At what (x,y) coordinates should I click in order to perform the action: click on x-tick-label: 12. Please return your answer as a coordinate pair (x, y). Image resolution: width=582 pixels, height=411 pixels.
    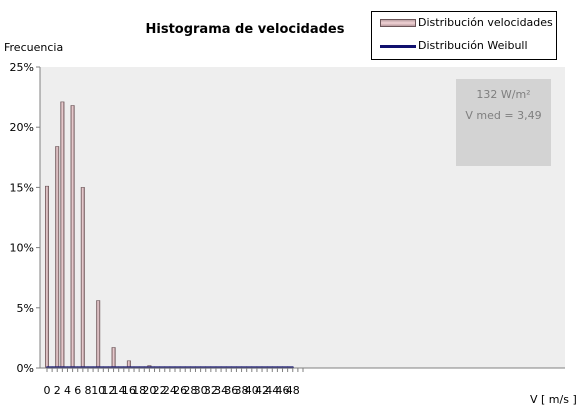
    Looking at the image, I should click on (108, 390).